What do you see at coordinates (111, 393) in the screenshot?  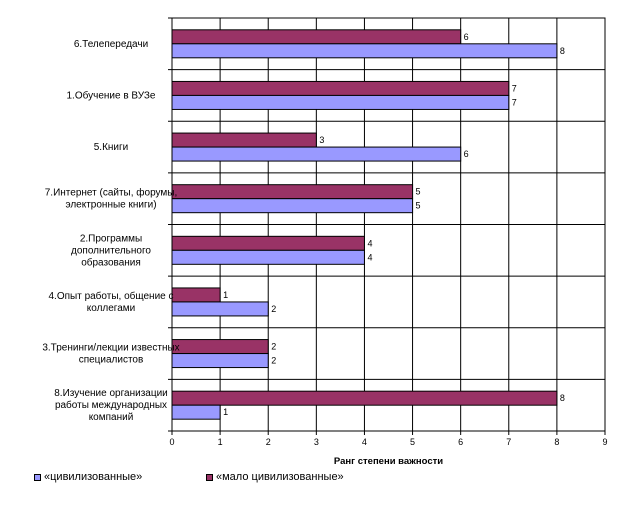 I see `y-category-label: 8.Изучение организации` at bounding box center [111, 393].